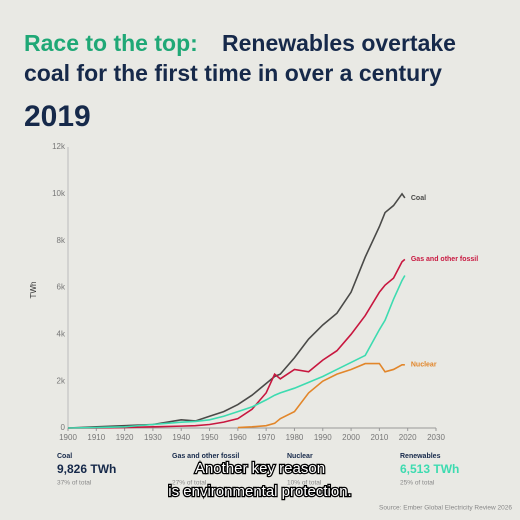 The width and height of the screenshot is (520, 520). I want to click on title: Renewables overtake, so click(339, 43).